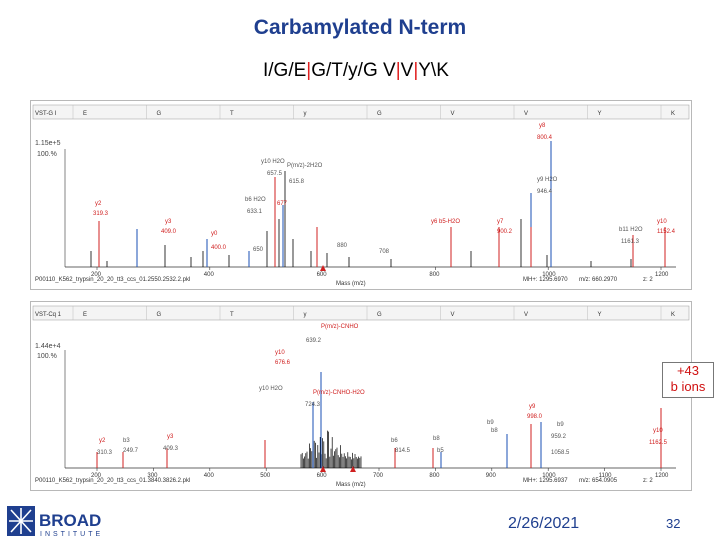 This screenshot has height=543, width=720. Describe the element at coordinates (340, 327) in the screenshot. I see `svg-text: P(m/z)-CNHO` at that location.